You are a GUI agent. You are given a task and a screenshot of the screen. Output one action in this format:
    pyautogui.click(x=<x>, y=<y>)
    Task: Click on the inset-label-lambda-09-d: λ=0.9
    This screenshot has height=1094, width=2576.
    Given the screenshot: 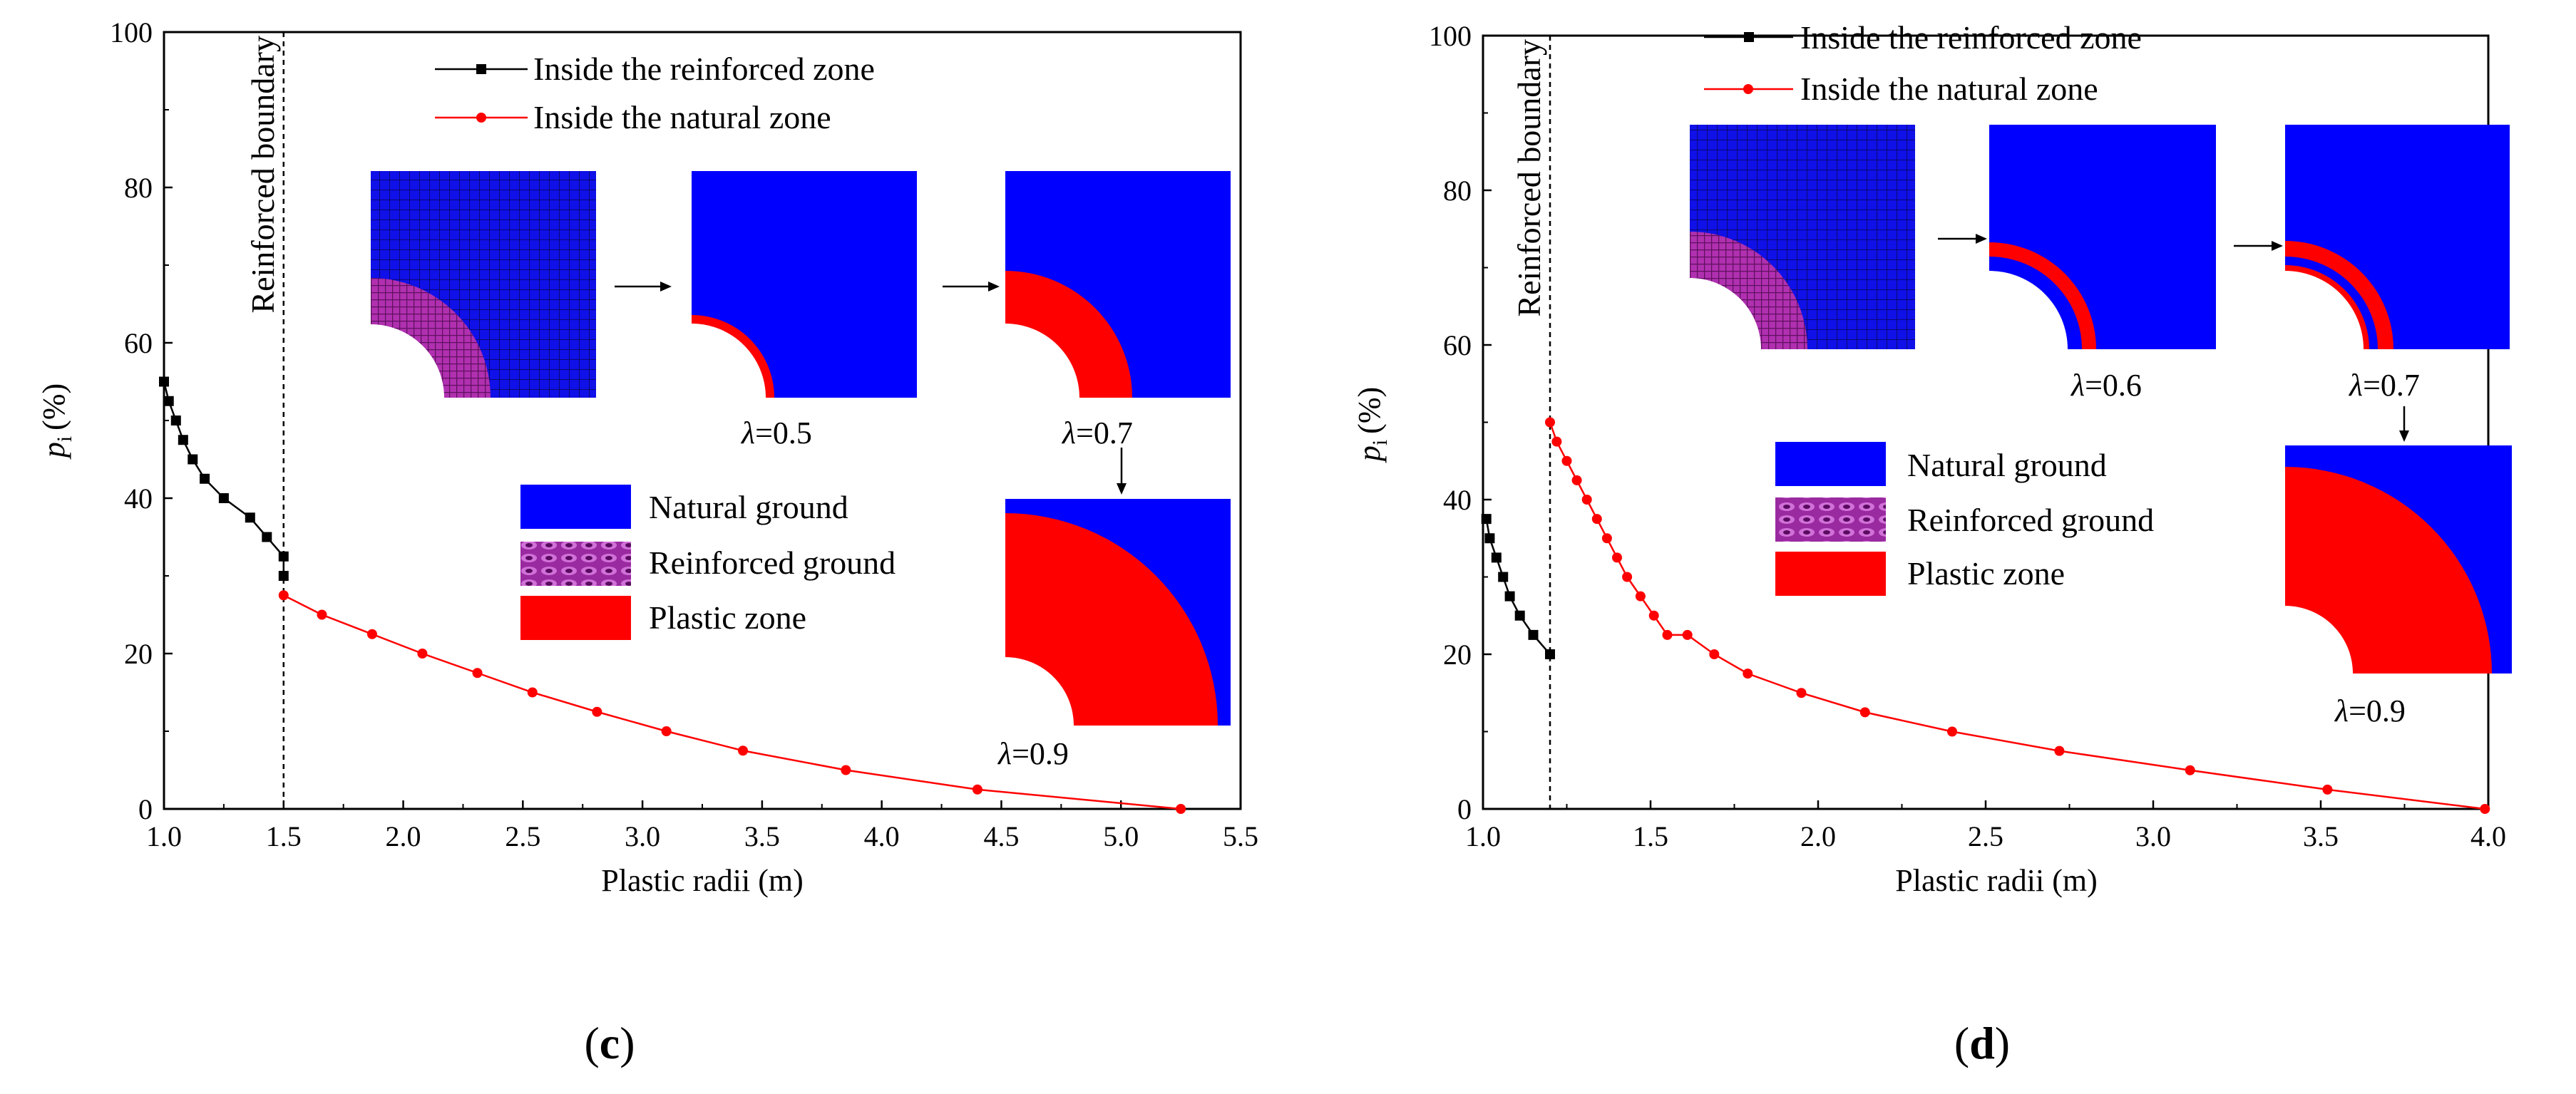 What is the action you would take?
    pyautogui.click(x=2370, y=711)
    